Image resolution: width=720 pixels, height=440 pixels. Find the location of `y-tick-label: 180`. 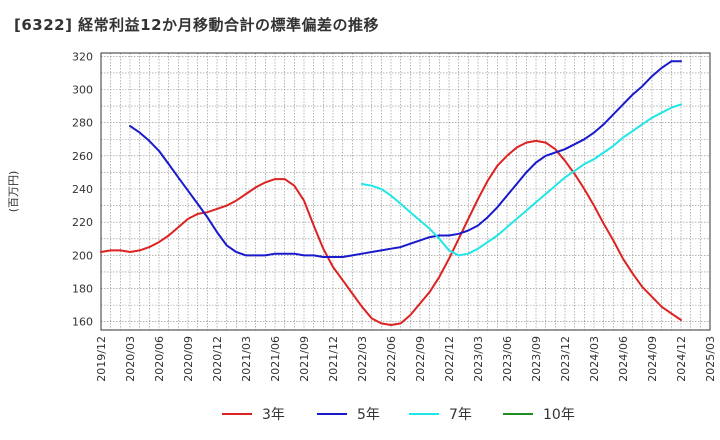

y-tick-label: 180 is located at coordinates (82, 289).